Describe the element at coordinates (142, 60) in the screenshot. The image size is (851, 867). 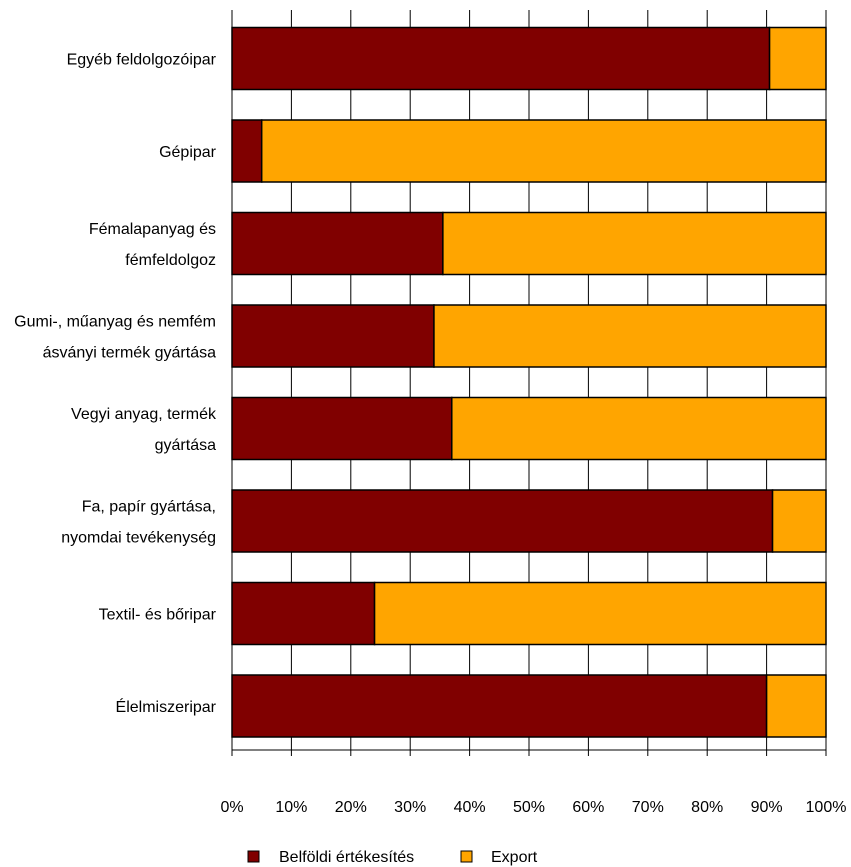
I see `category-label: Egyéb feldolgozóipar` at that location.